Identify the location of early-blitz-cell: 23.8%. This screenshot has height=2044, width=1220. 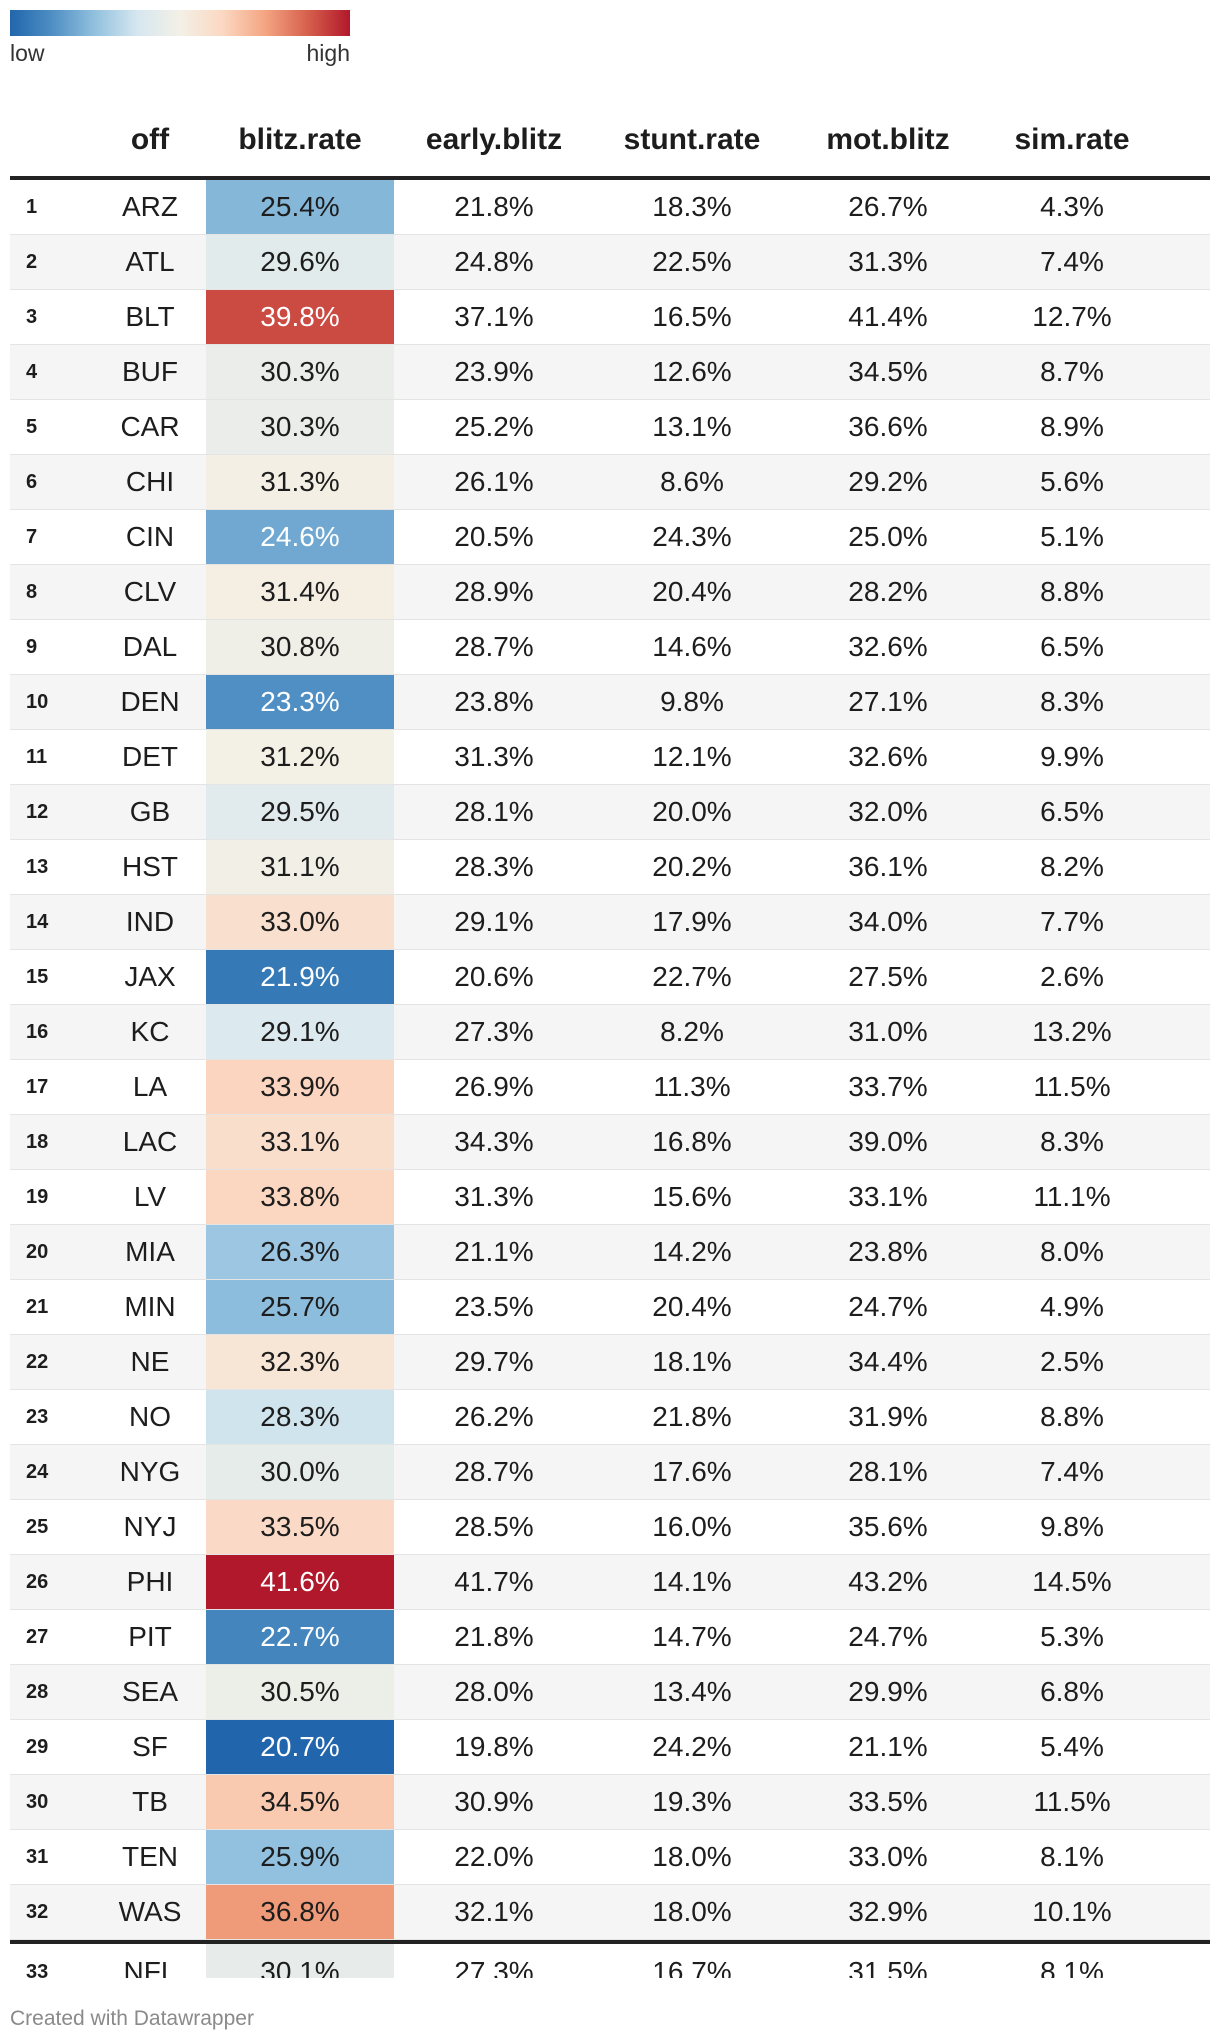
(494, 701).